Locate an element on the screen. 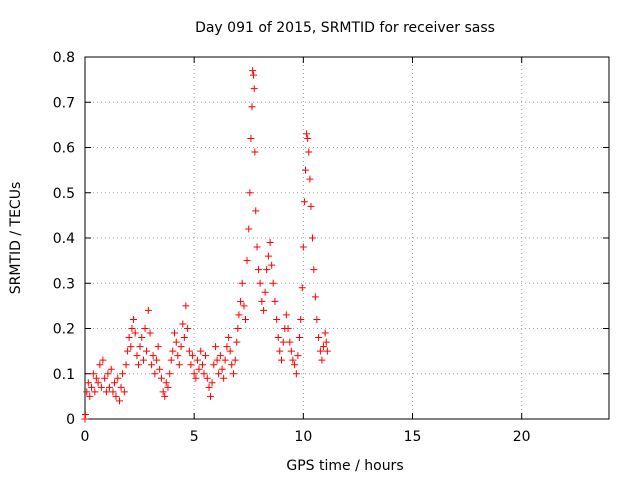 The image size is (640, 480). y-tick-label: 0.4 is located at coordinates (64, 239).